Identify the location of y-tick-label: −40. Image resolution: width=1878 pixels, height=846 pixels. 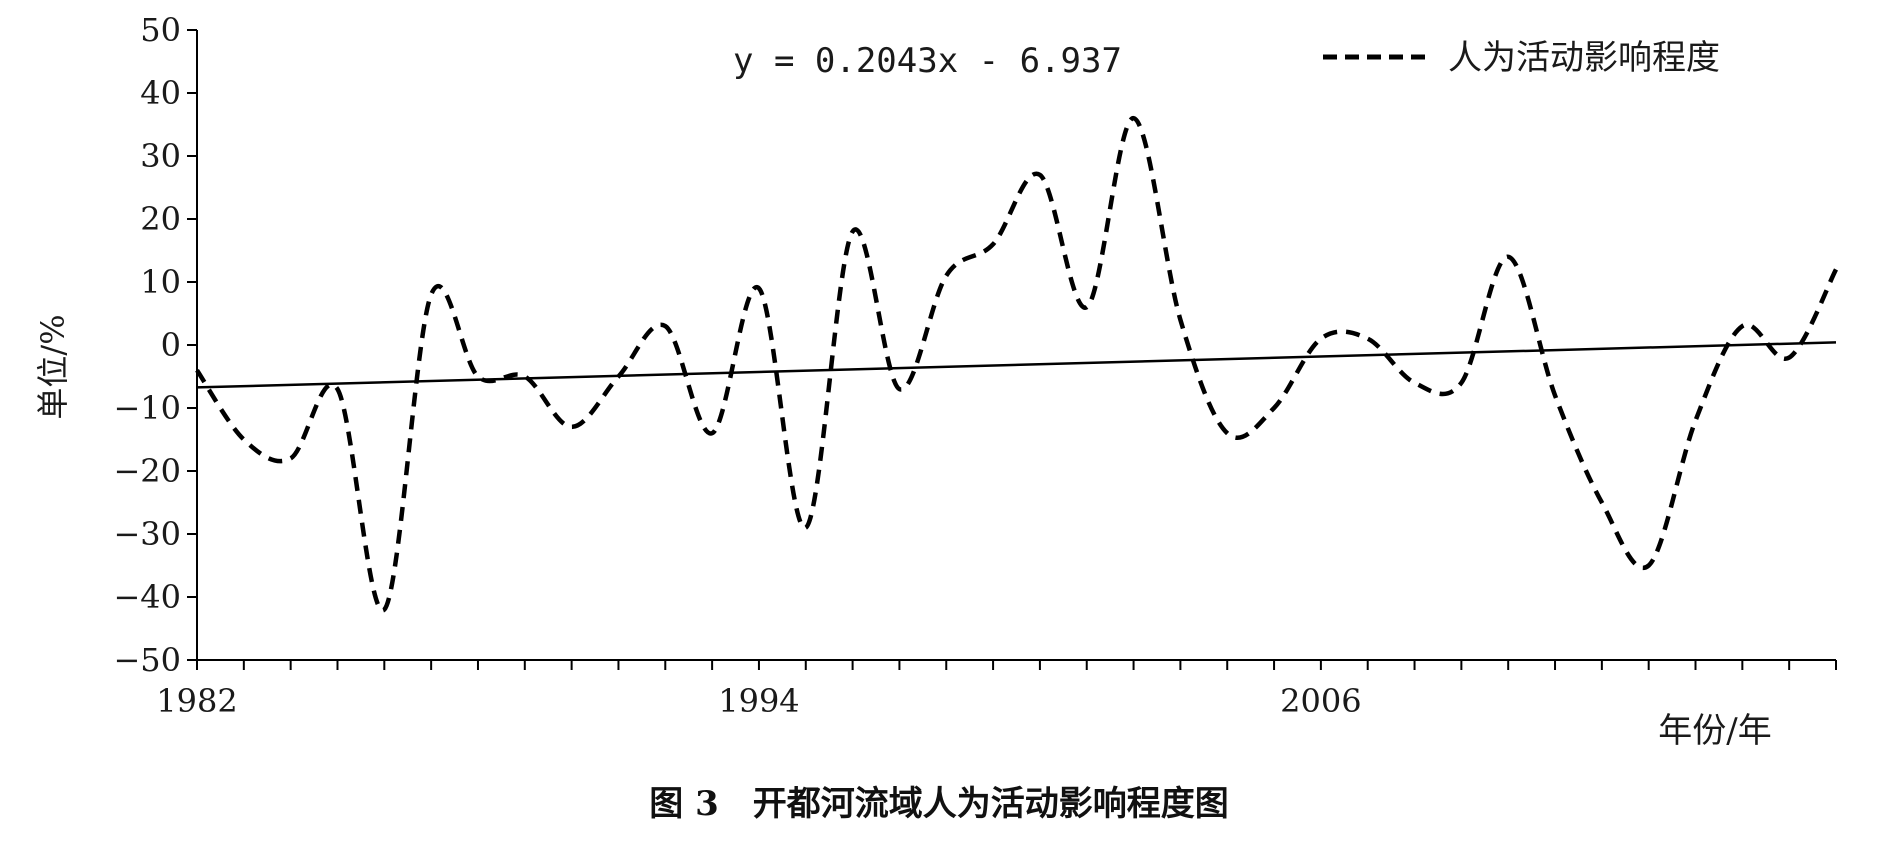
(147, 597).